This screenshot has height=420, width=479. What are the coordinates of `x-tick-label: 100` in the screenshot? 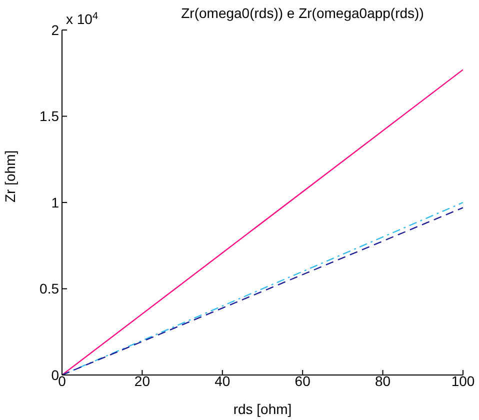 It's located at (463, 380).